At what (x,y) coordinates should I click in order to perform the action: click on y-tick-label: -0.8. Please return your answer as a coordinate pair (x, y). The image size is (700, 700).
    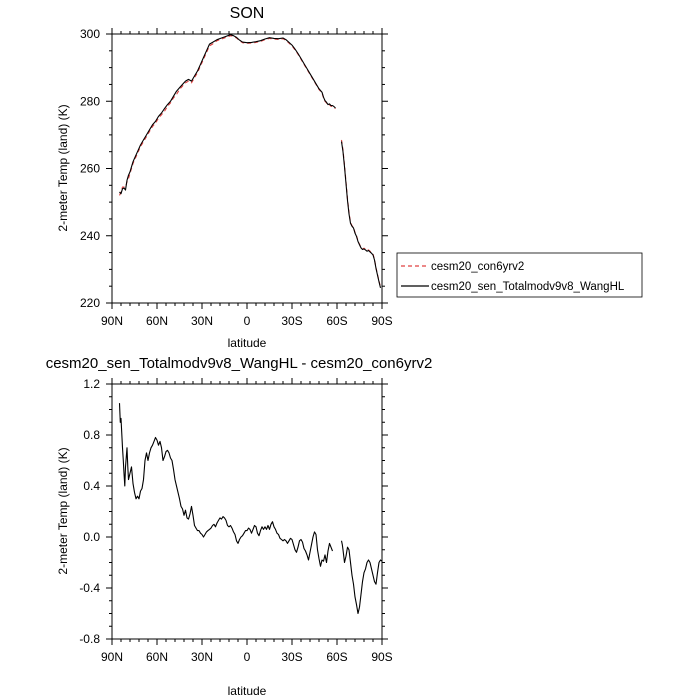
    Looking at the image, I should click on (89, 639).